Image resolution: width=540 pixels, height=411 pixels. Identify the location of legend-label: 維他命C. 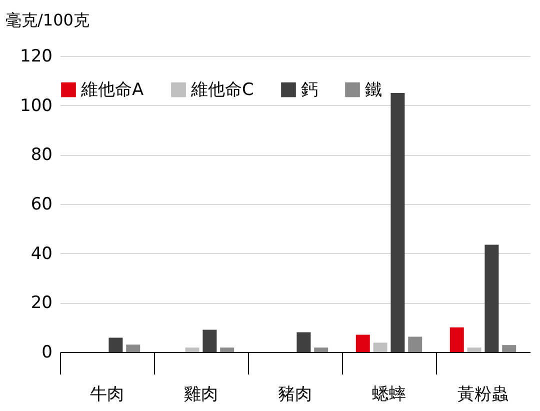
(222, 90).